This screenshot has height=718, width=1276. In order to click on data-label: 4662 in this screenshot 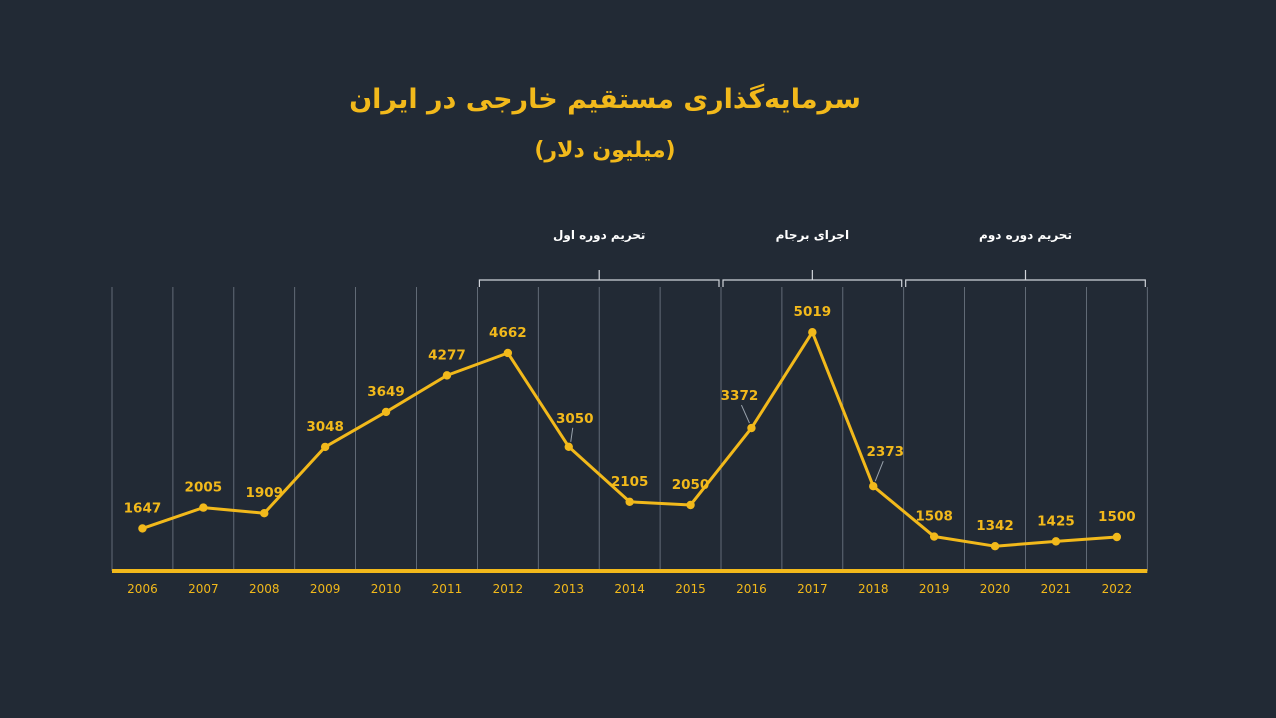, I will do `click(508, 333)`.